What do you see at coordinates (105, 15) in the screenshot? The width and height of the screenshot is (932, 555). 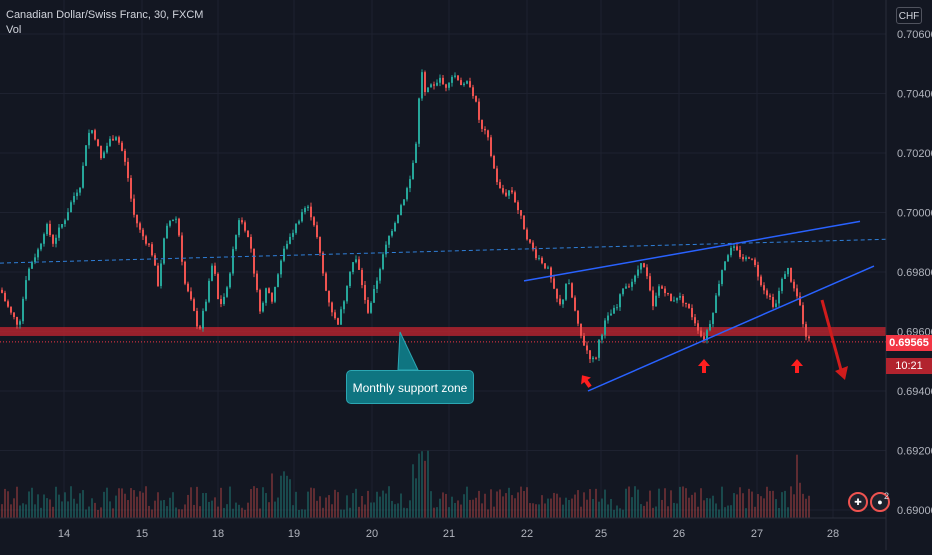 I see `symbol-title: Canadian Dollar/Swiss Franc, 30, FXCM` at bounding box center [105, 15].